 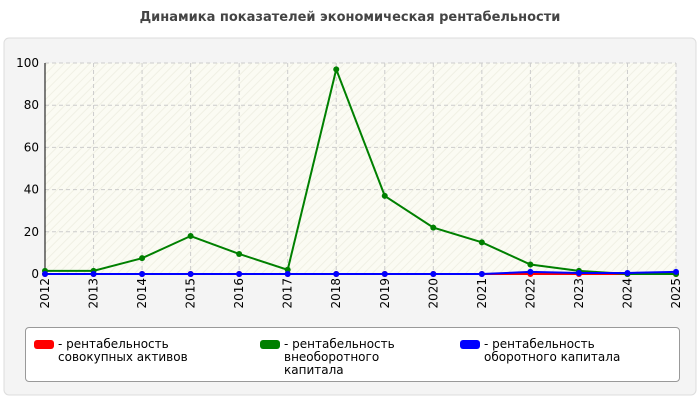 What do you see at coordinates (433, 293) in the screenshot?
I see `x-tick-label: 2020` at bounding box center [433, 293].